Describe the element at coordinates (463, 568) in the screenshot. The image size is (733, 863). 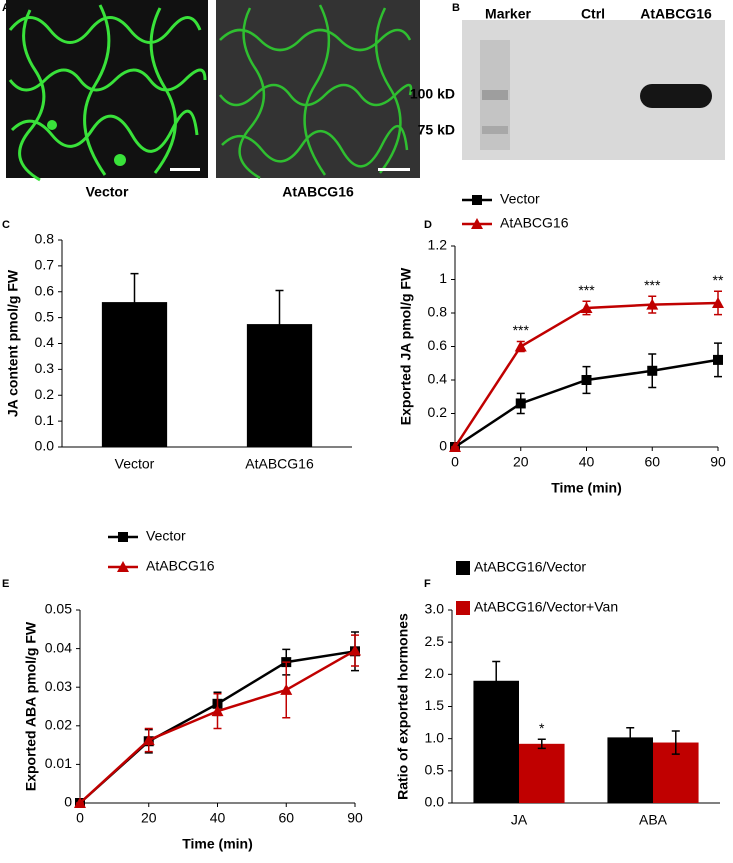
I see `legend-swatch` at that location.